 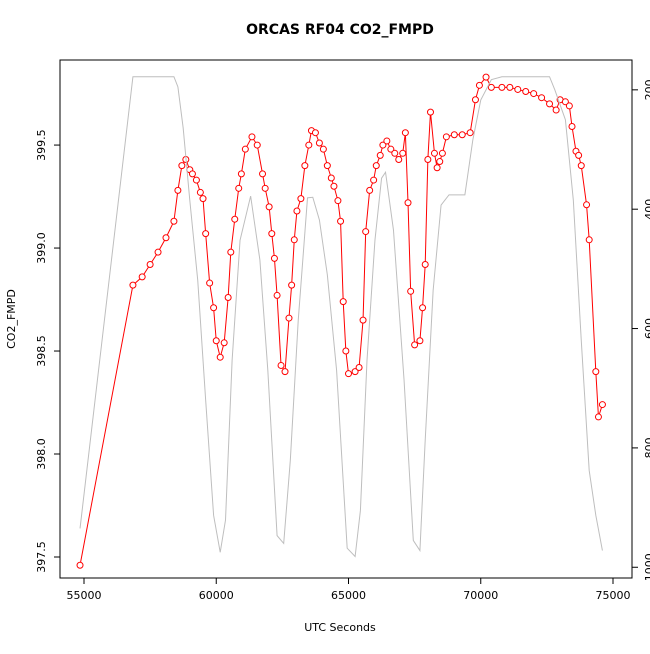 I want to click on y2-tick-label: 400, so click(x=646, y=209).